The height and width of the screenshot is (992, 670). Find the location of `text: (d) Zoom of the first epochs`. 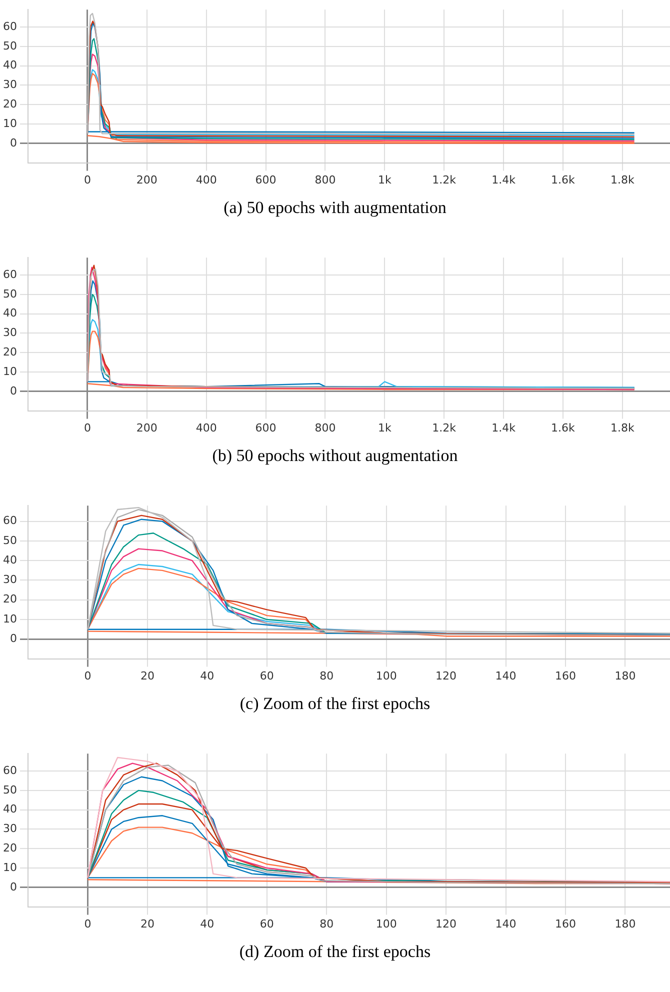

text: (d) Zoom of the first epochs is located at coordinates (335, 952).